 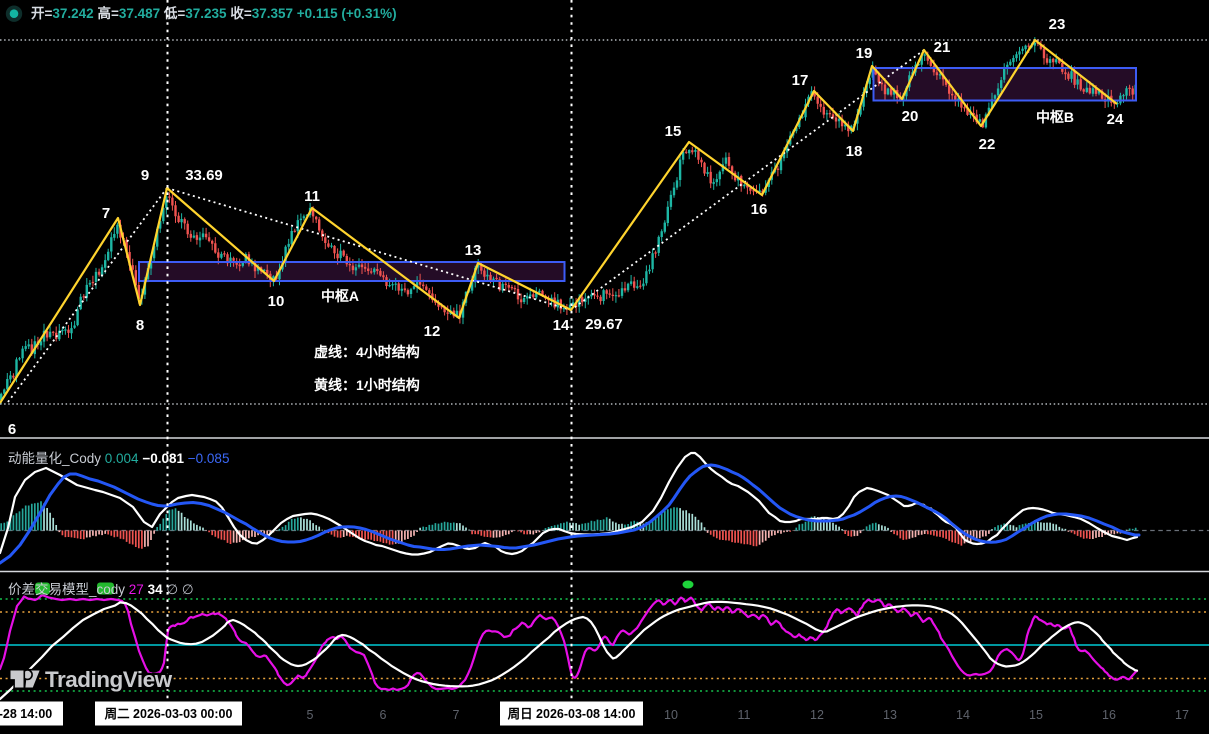 What do you see at coordinates (864, 53) in the screenshot?
I see `svg-text: 19` at bounding box center [864, 53].